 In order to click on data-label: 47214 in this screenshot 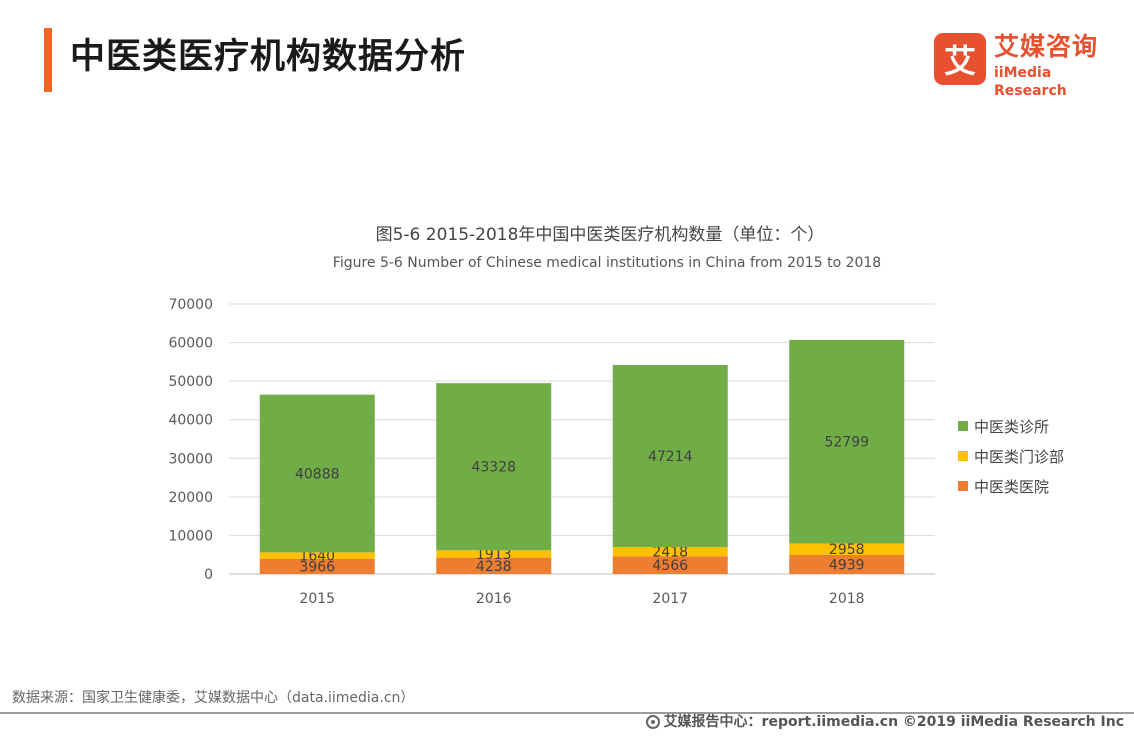, I will do `click(670, 457)`.